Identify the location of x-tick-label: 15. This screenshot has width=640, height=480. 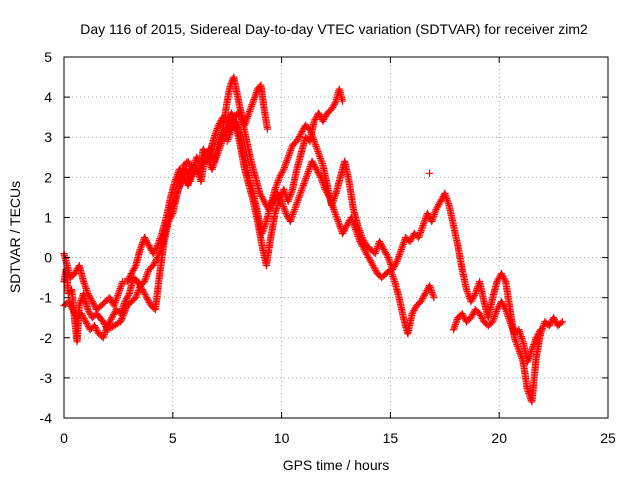
(391, 438).